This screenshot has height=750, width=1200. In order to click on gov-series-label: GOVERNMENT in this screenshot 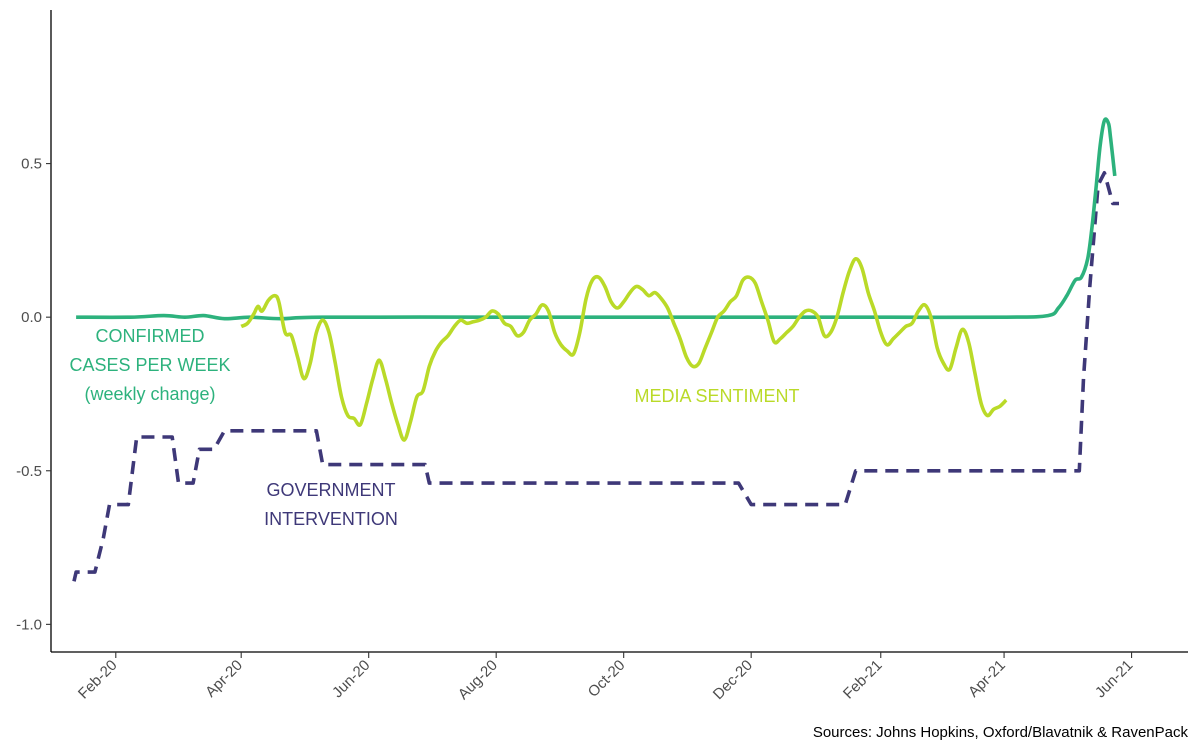, I will do `click(330, 490)`.